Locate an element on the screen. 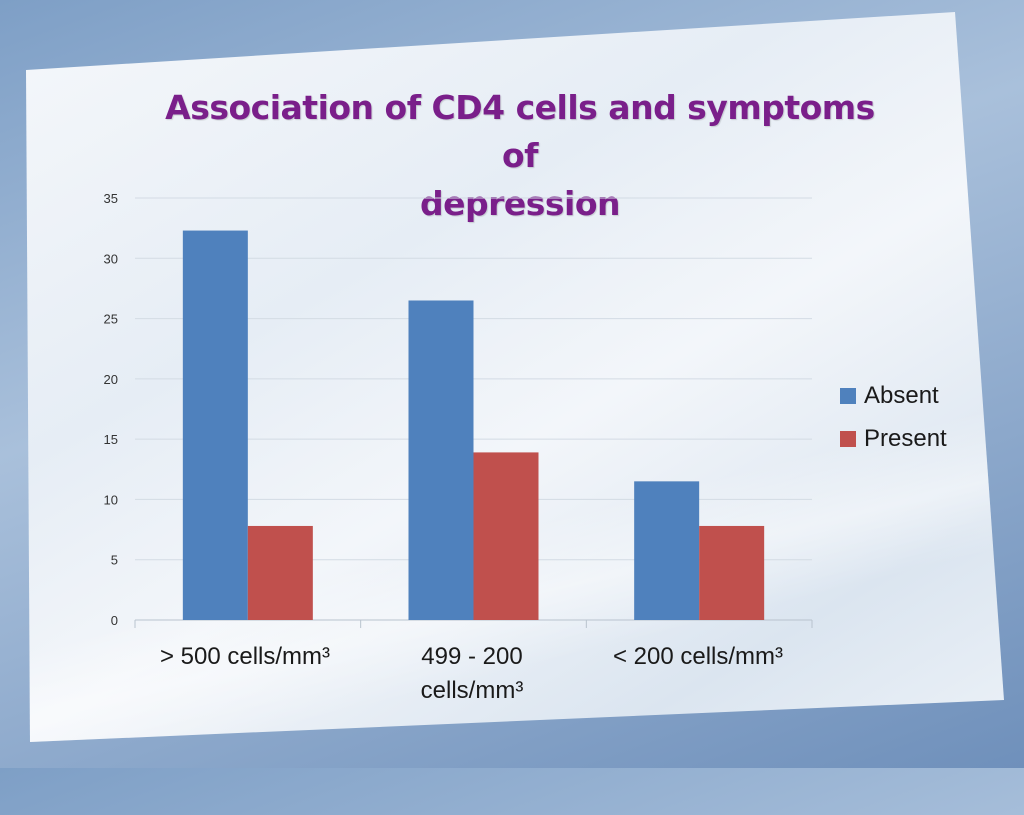  legend-label-absent: Absent is located at coordinates (901, 395).